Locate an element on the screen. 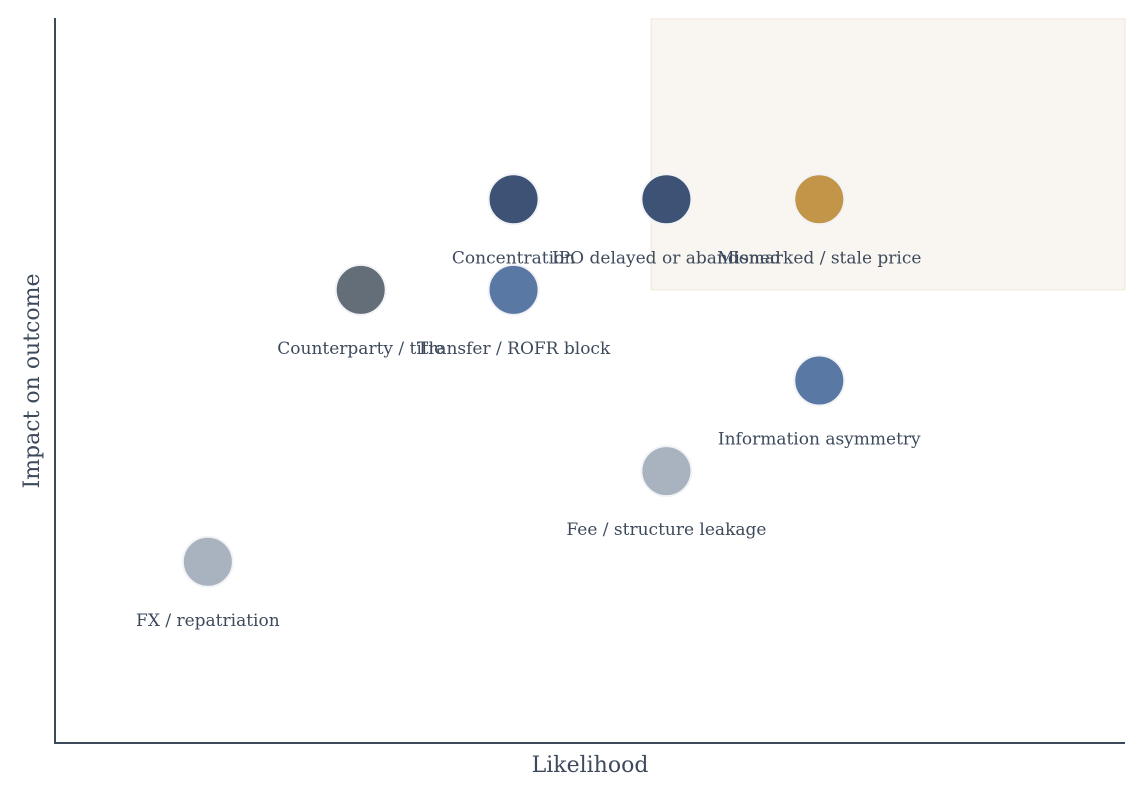  data-point-label-7: FX / repatriation is located at coordinates (208, 621).